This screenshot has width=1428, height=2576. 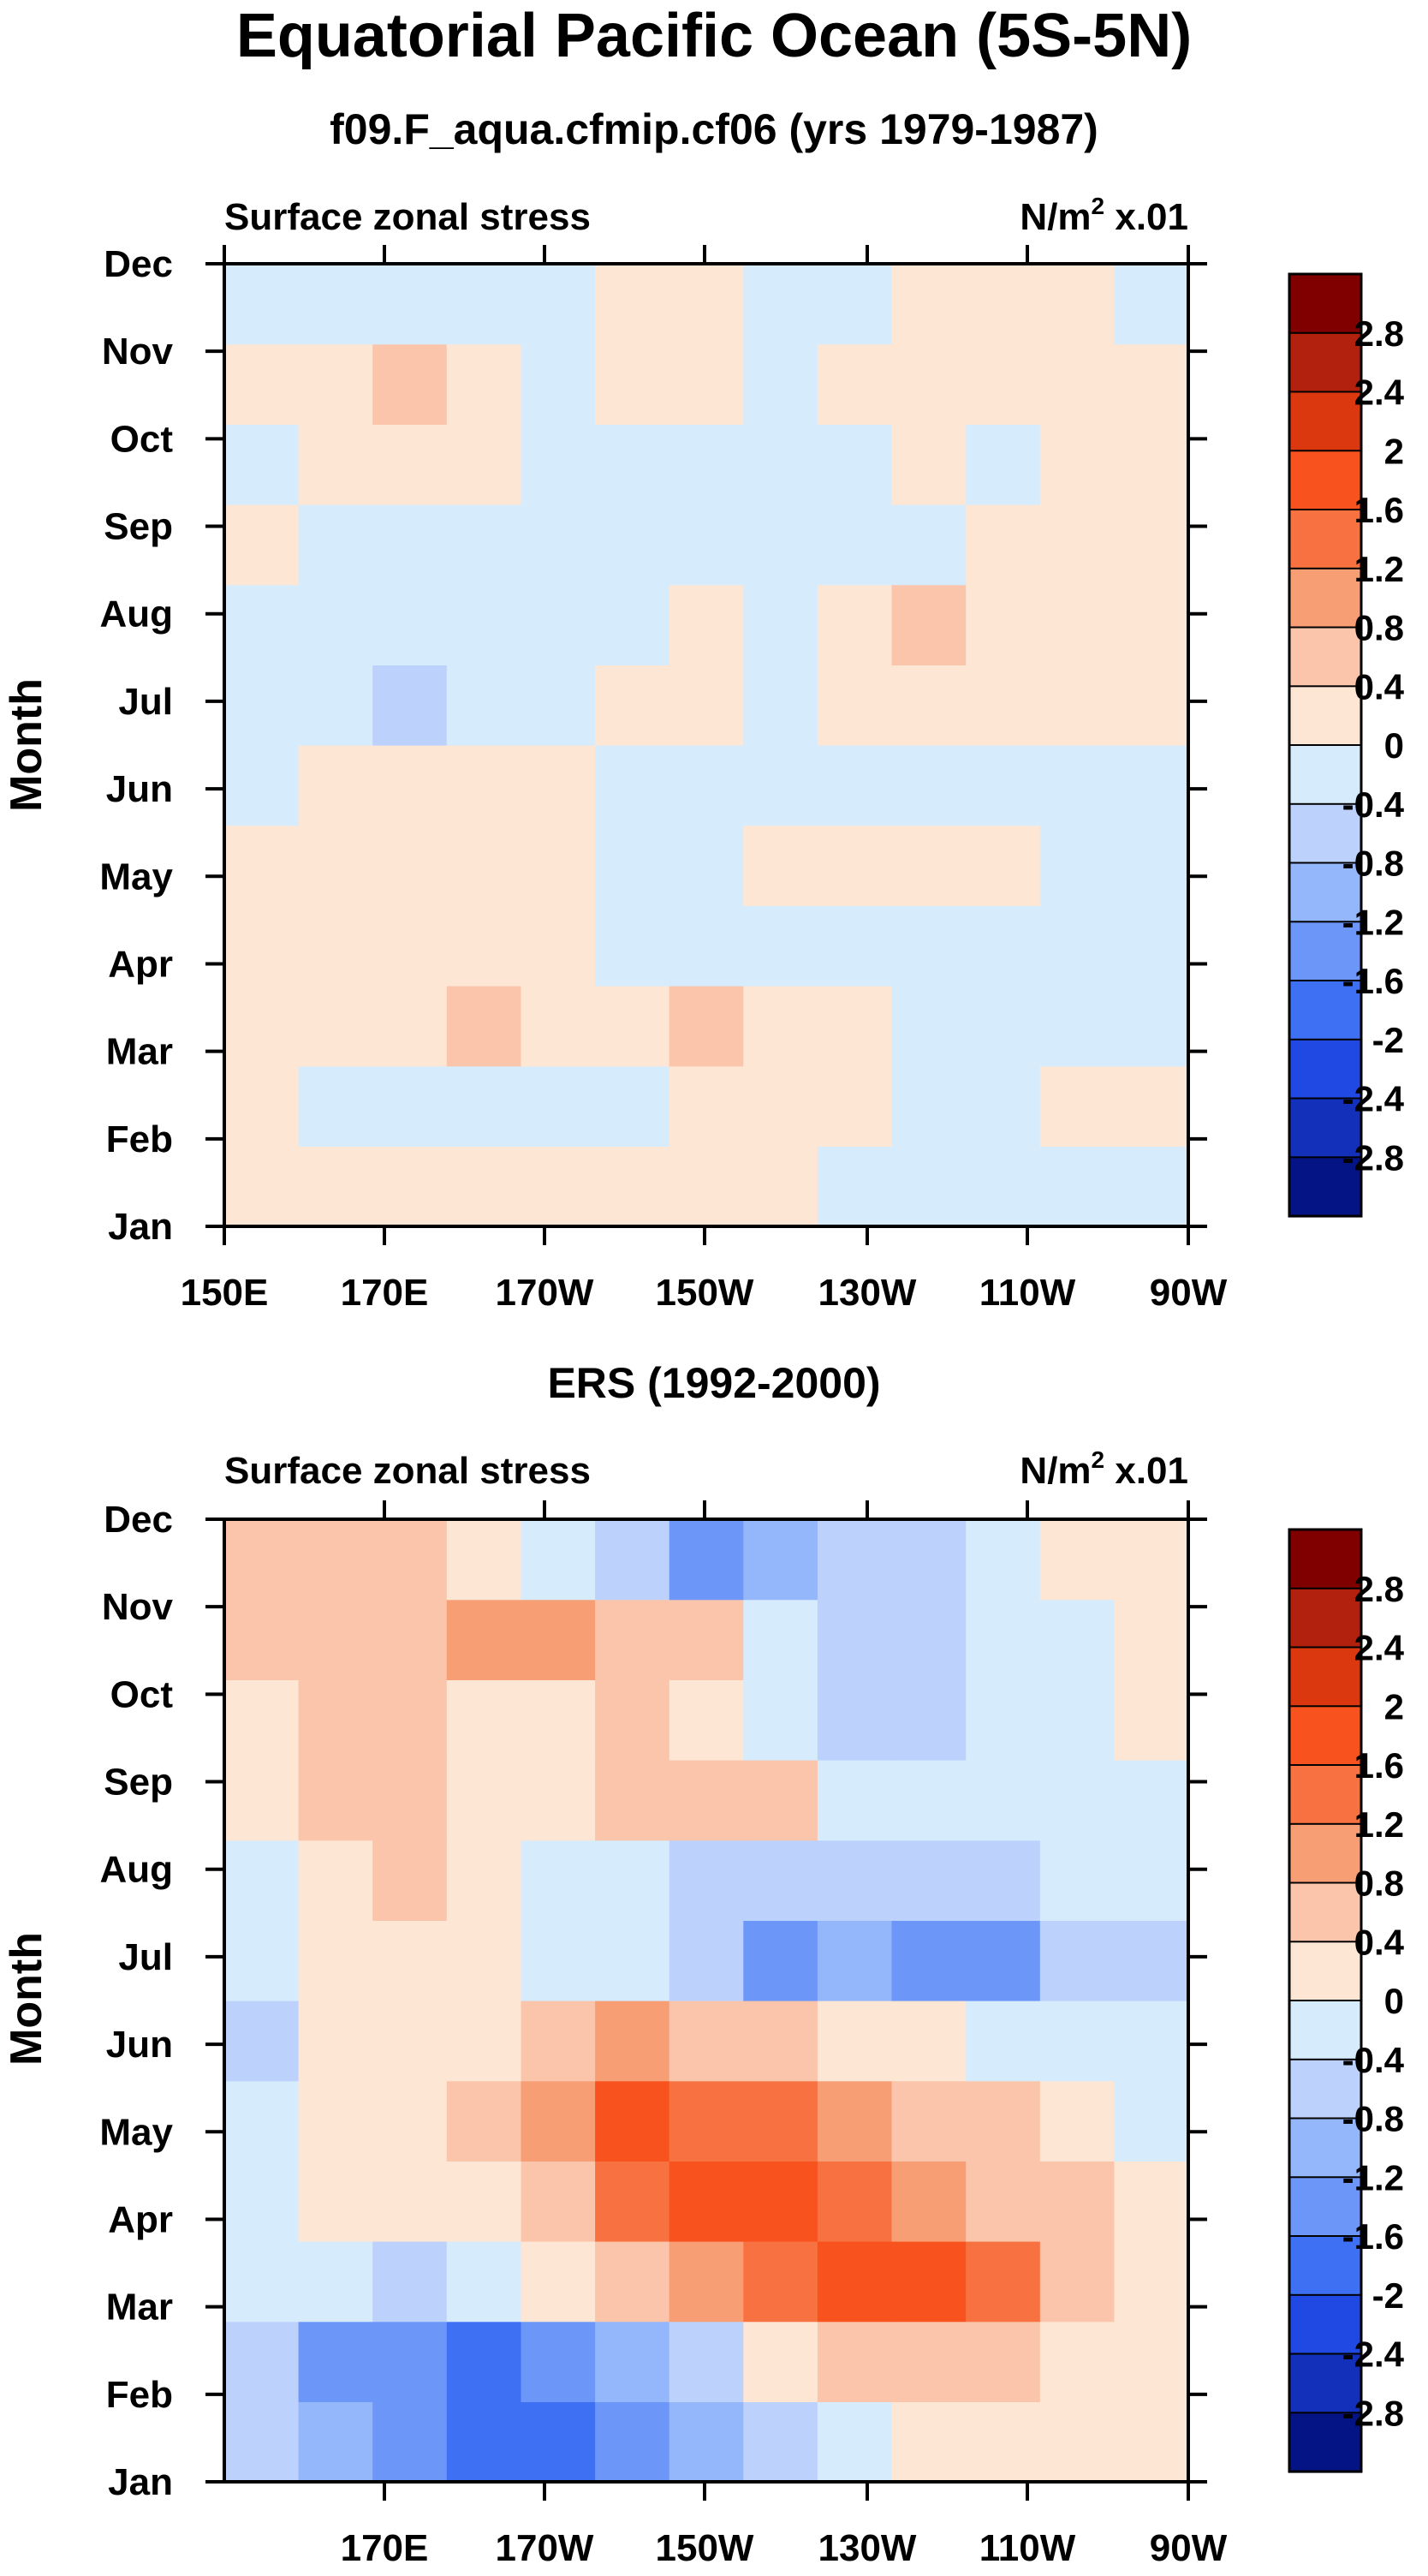 What do you see at coordinates (1104, 1469) in the screenshot?
I see `panel2-units-label: N/m2 x.01` at bounding box center [1104, 1469].